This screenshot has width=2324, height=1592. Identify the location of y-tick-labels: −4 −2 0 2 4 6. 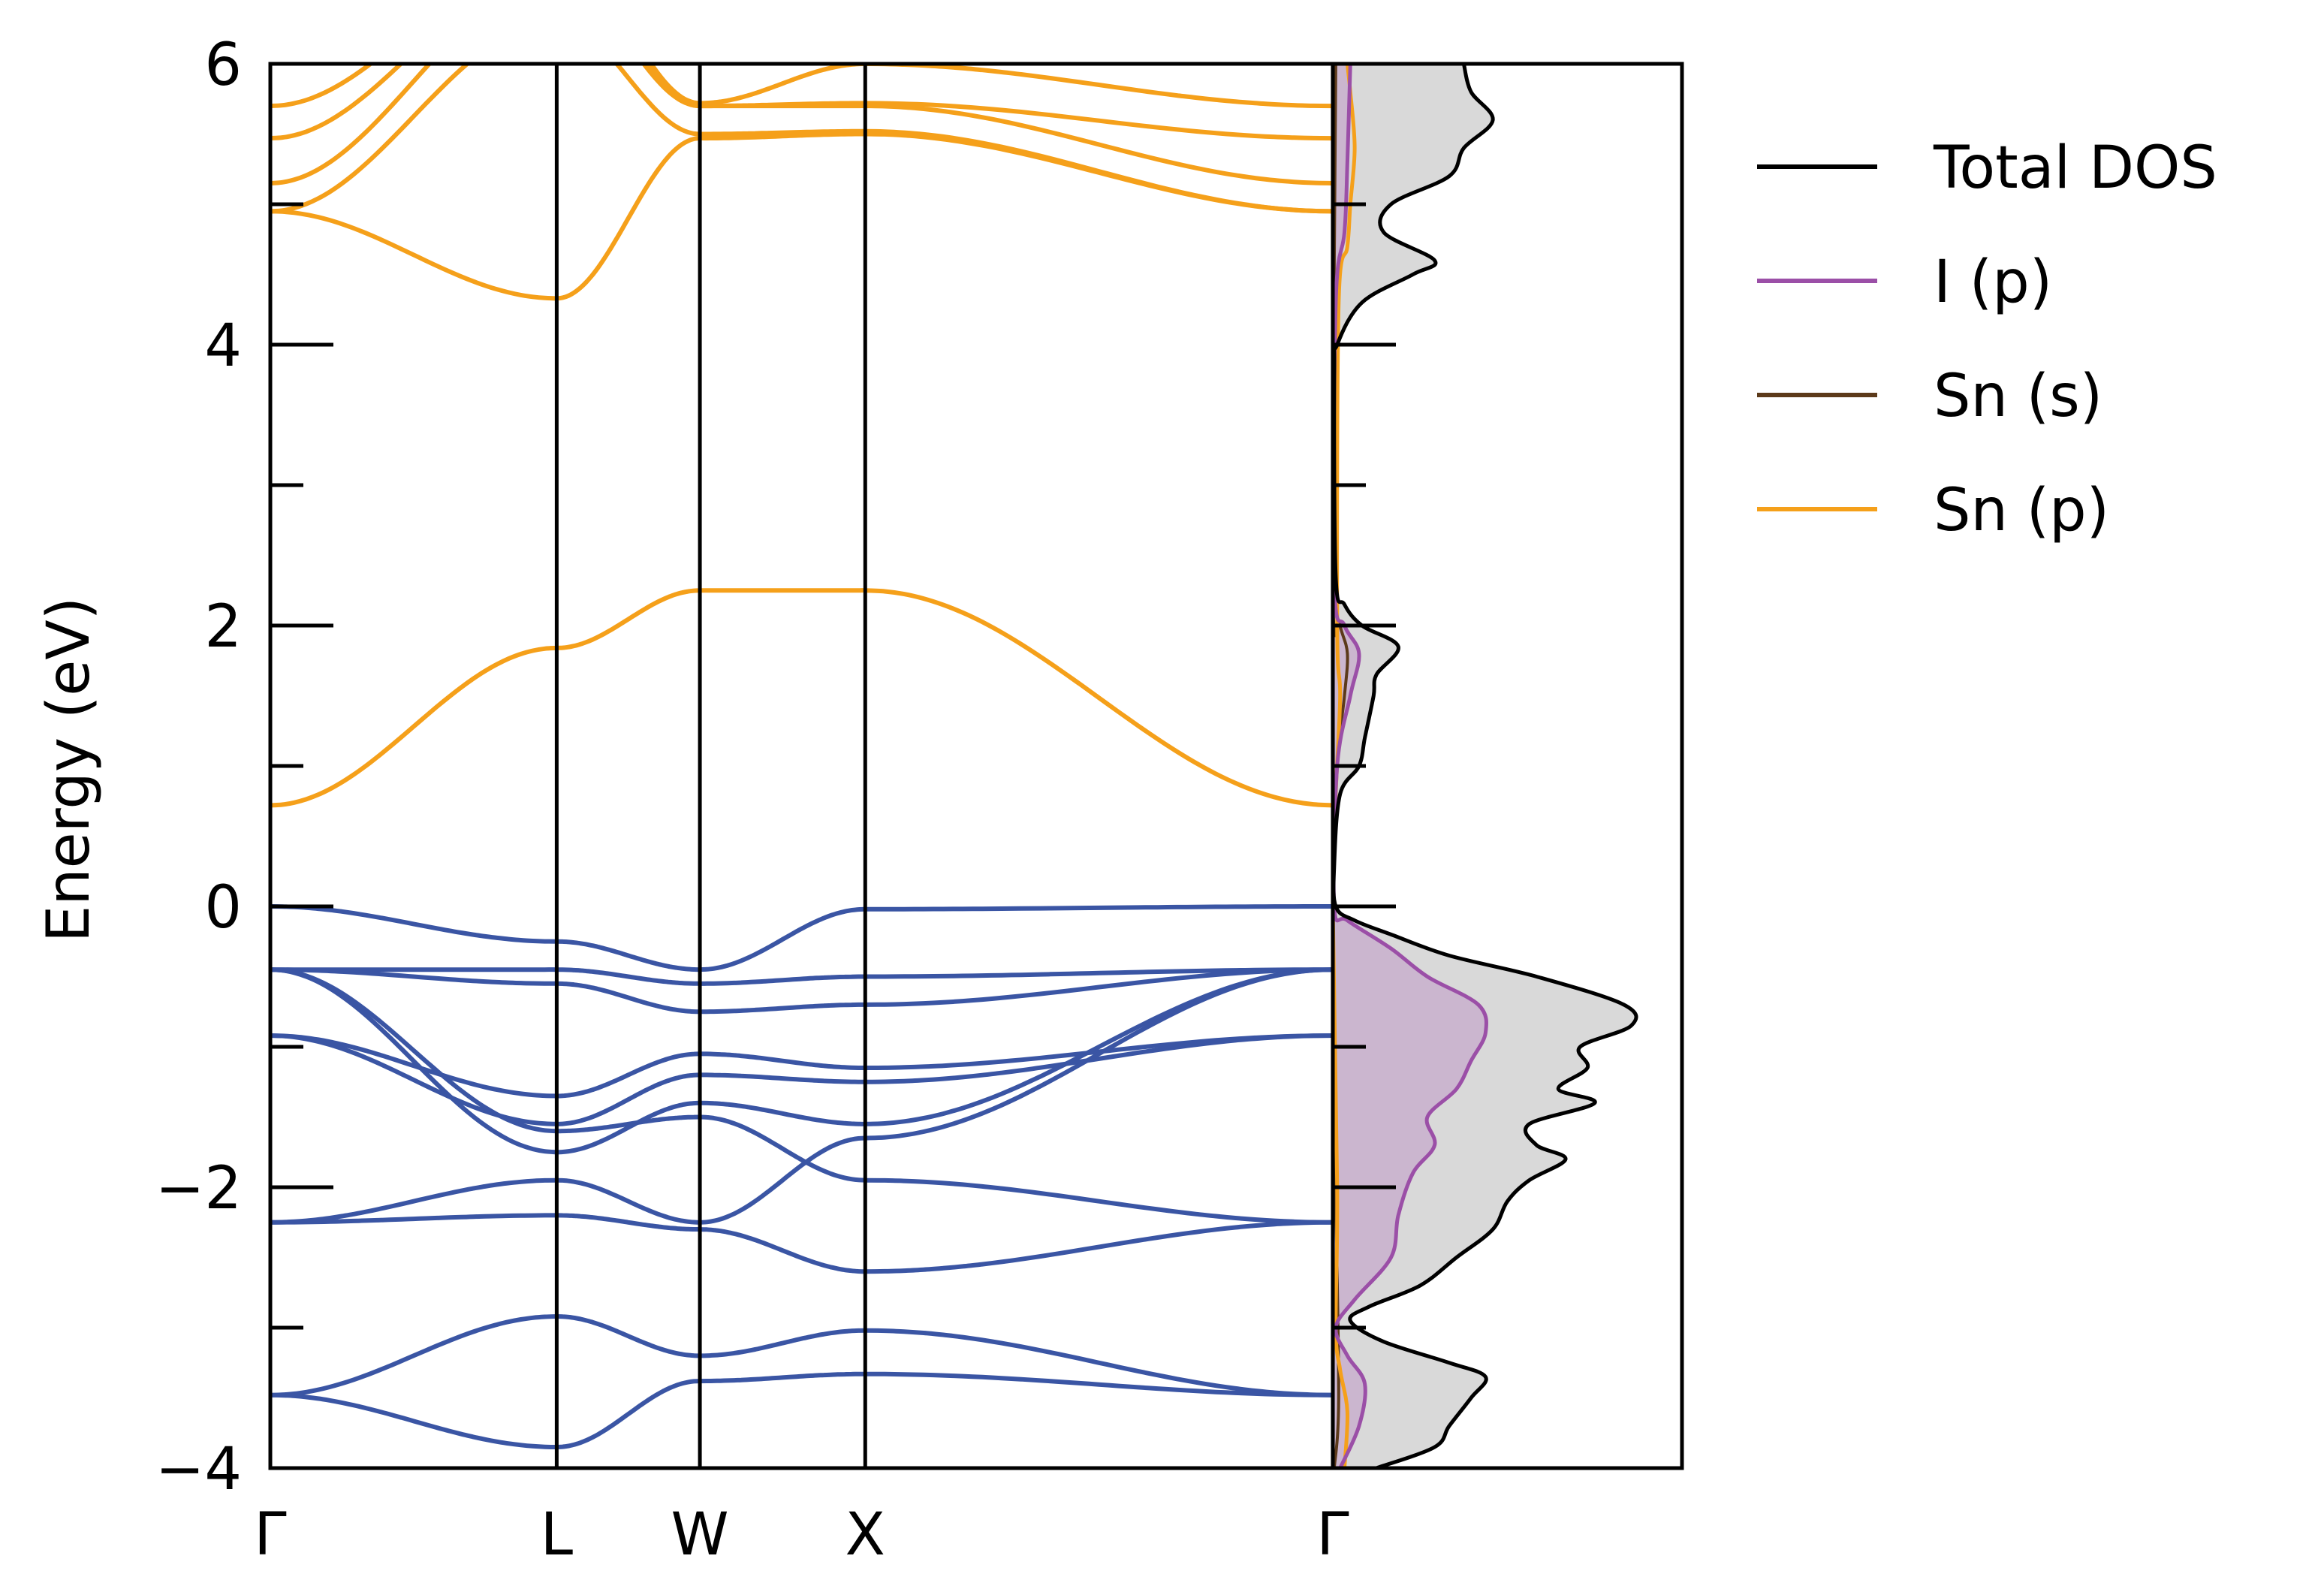
(198, 768).